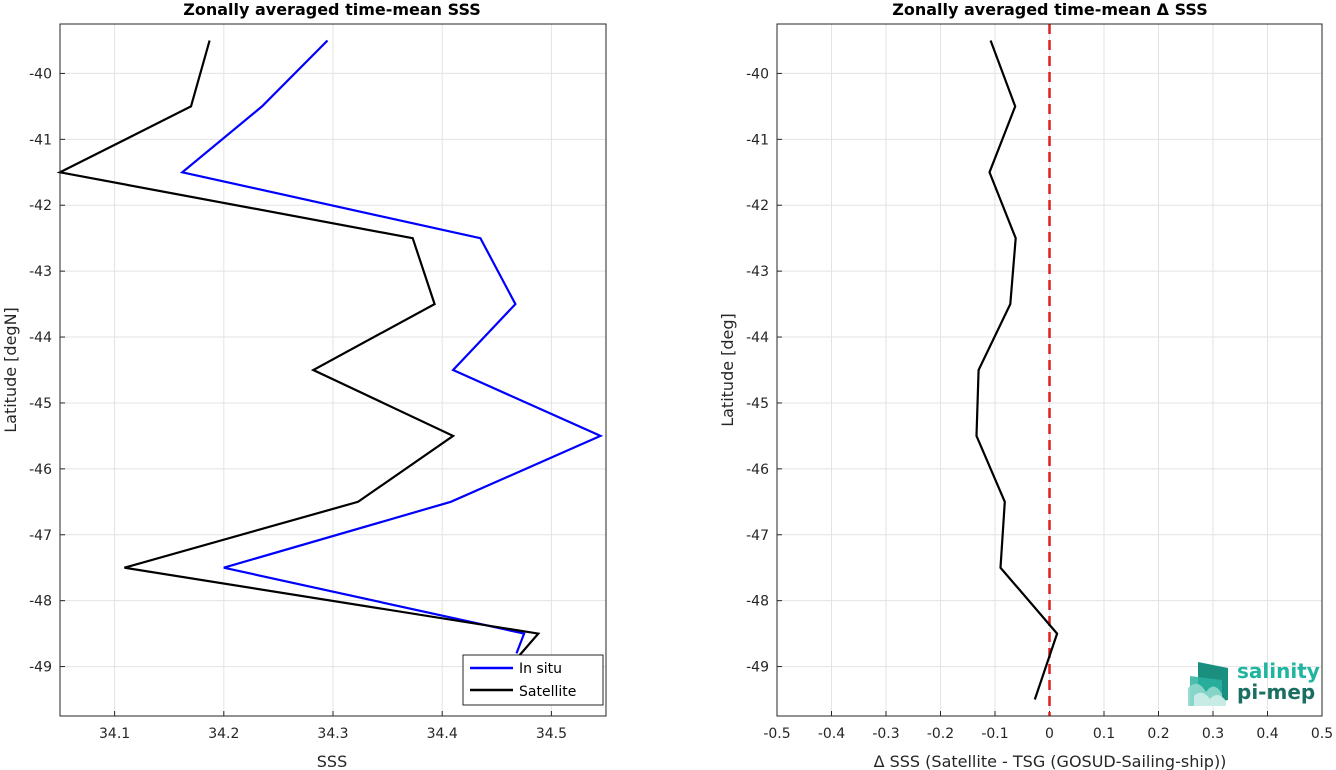  What do you see at coordinates (442, 734) in the screenshot?
I see `left-x-tick-label: 34.4` at bounding box center [442, 734].